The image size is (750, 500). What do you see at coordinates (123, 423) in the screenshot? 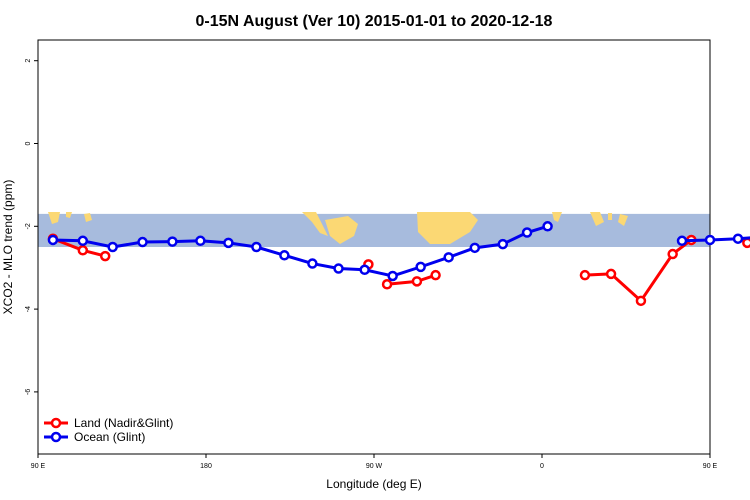
I see `legend-land-label: Land (Nadir&Glint)` at bounding box center [123, 423].